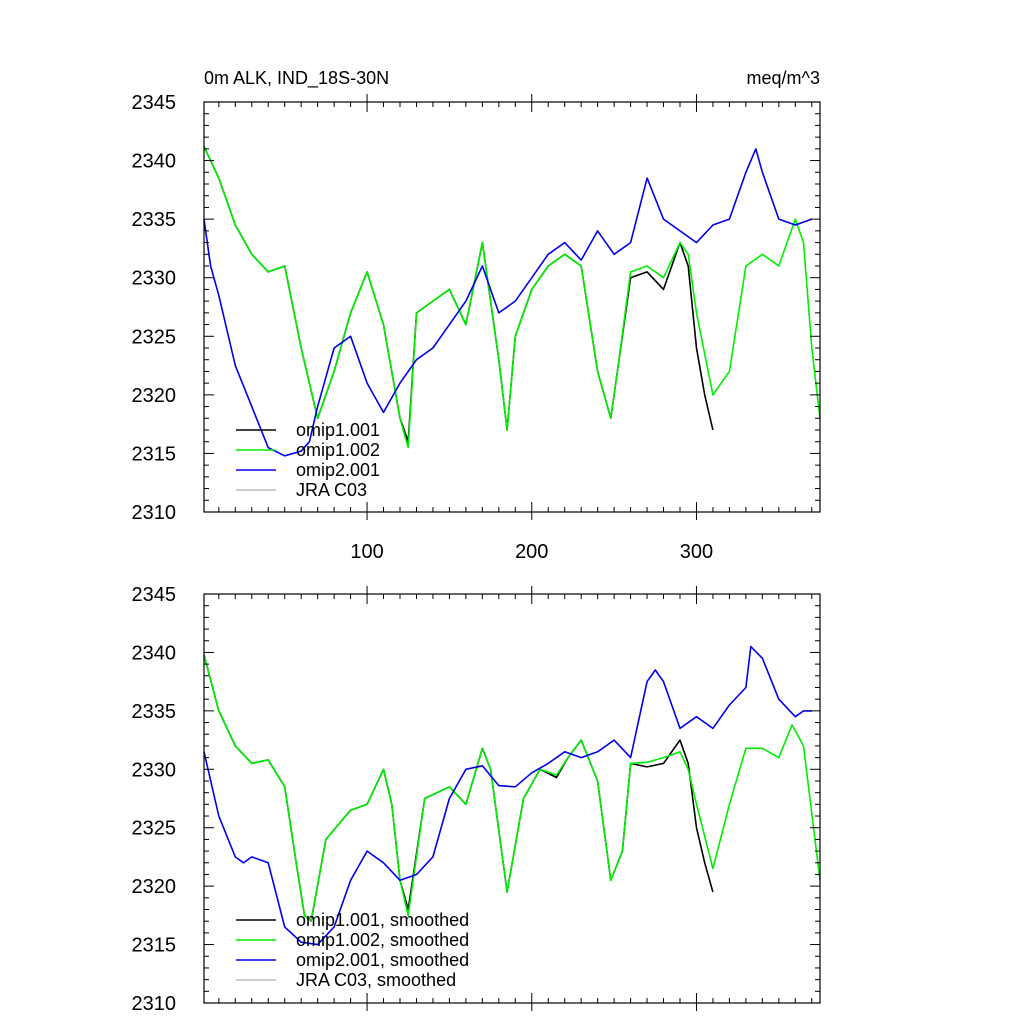 This screenshot has width=1024, height=1024. What do you see at coordinates (783, 78) in the screenshot?
I see `top-chart-units: meq/m^3` at bounding box center [783, 78].